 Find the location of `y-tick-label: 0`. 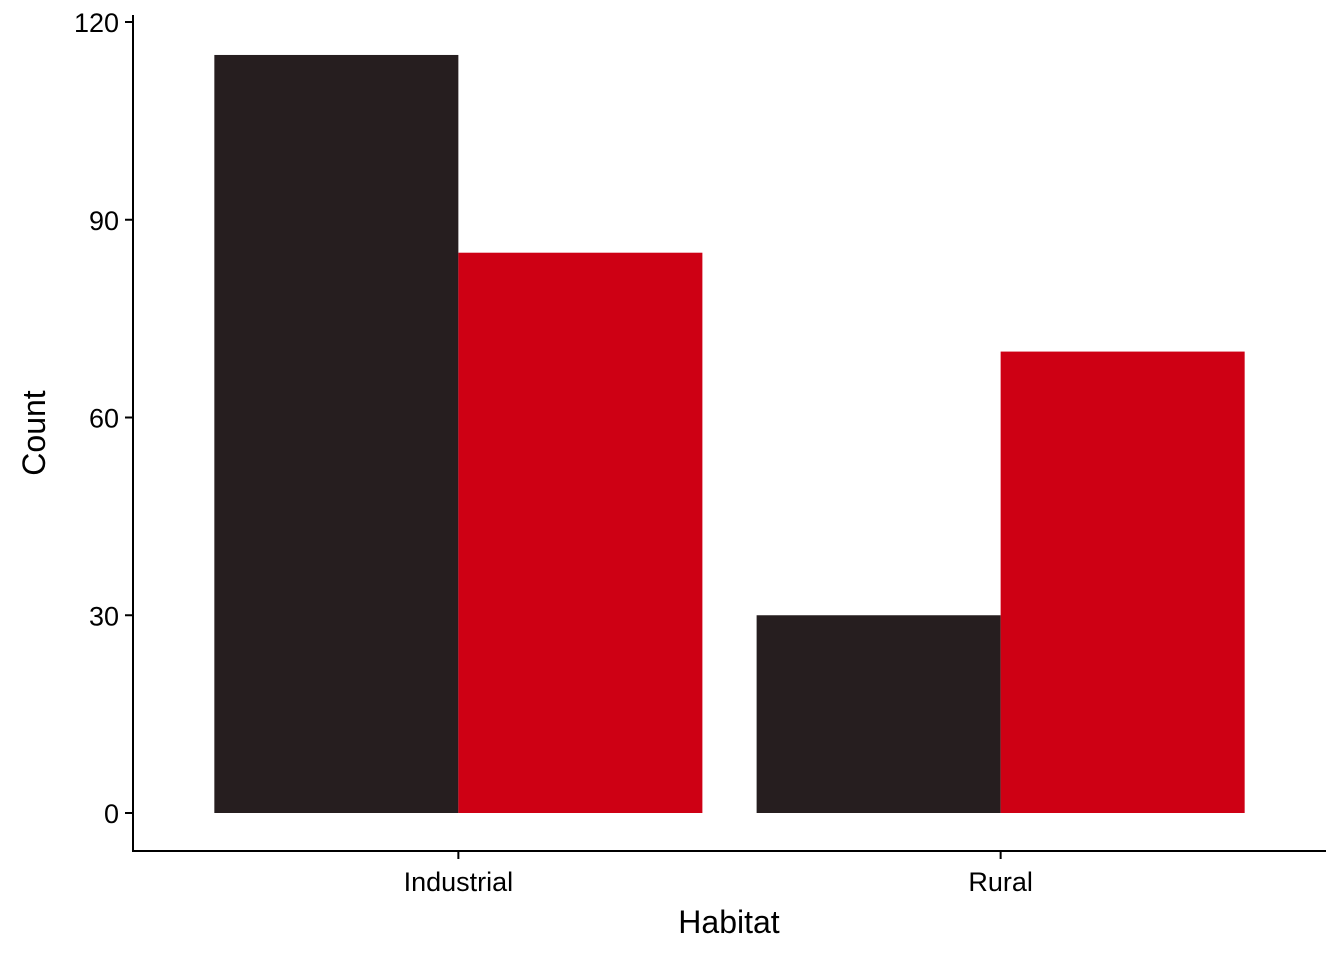

y-tick-label: 0 is located at coordinates (111, 814).